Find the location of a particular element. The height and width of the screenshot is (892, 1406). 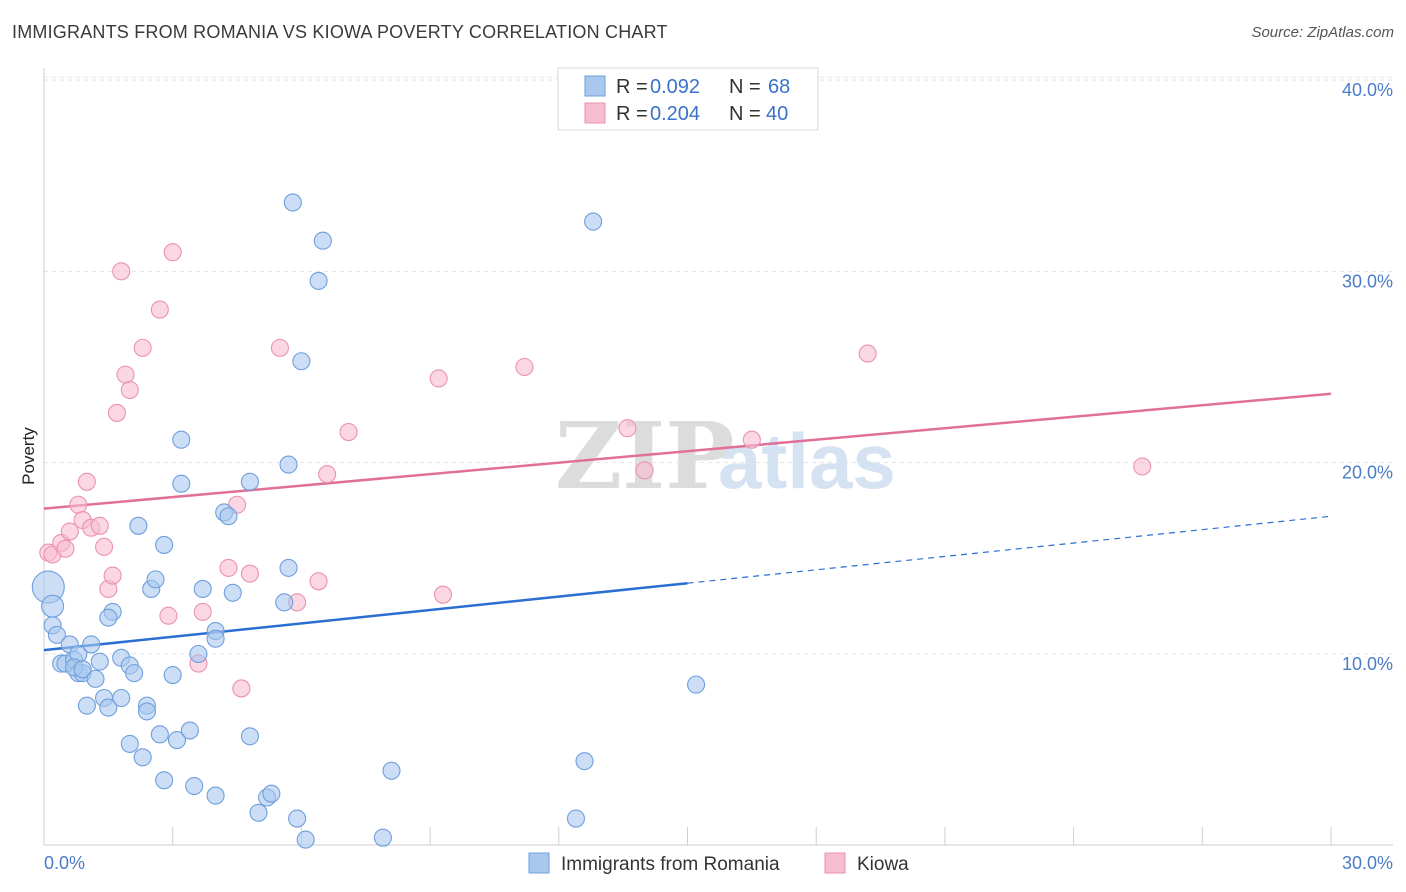

romania-trend-line is located at coordinates (365, 616).